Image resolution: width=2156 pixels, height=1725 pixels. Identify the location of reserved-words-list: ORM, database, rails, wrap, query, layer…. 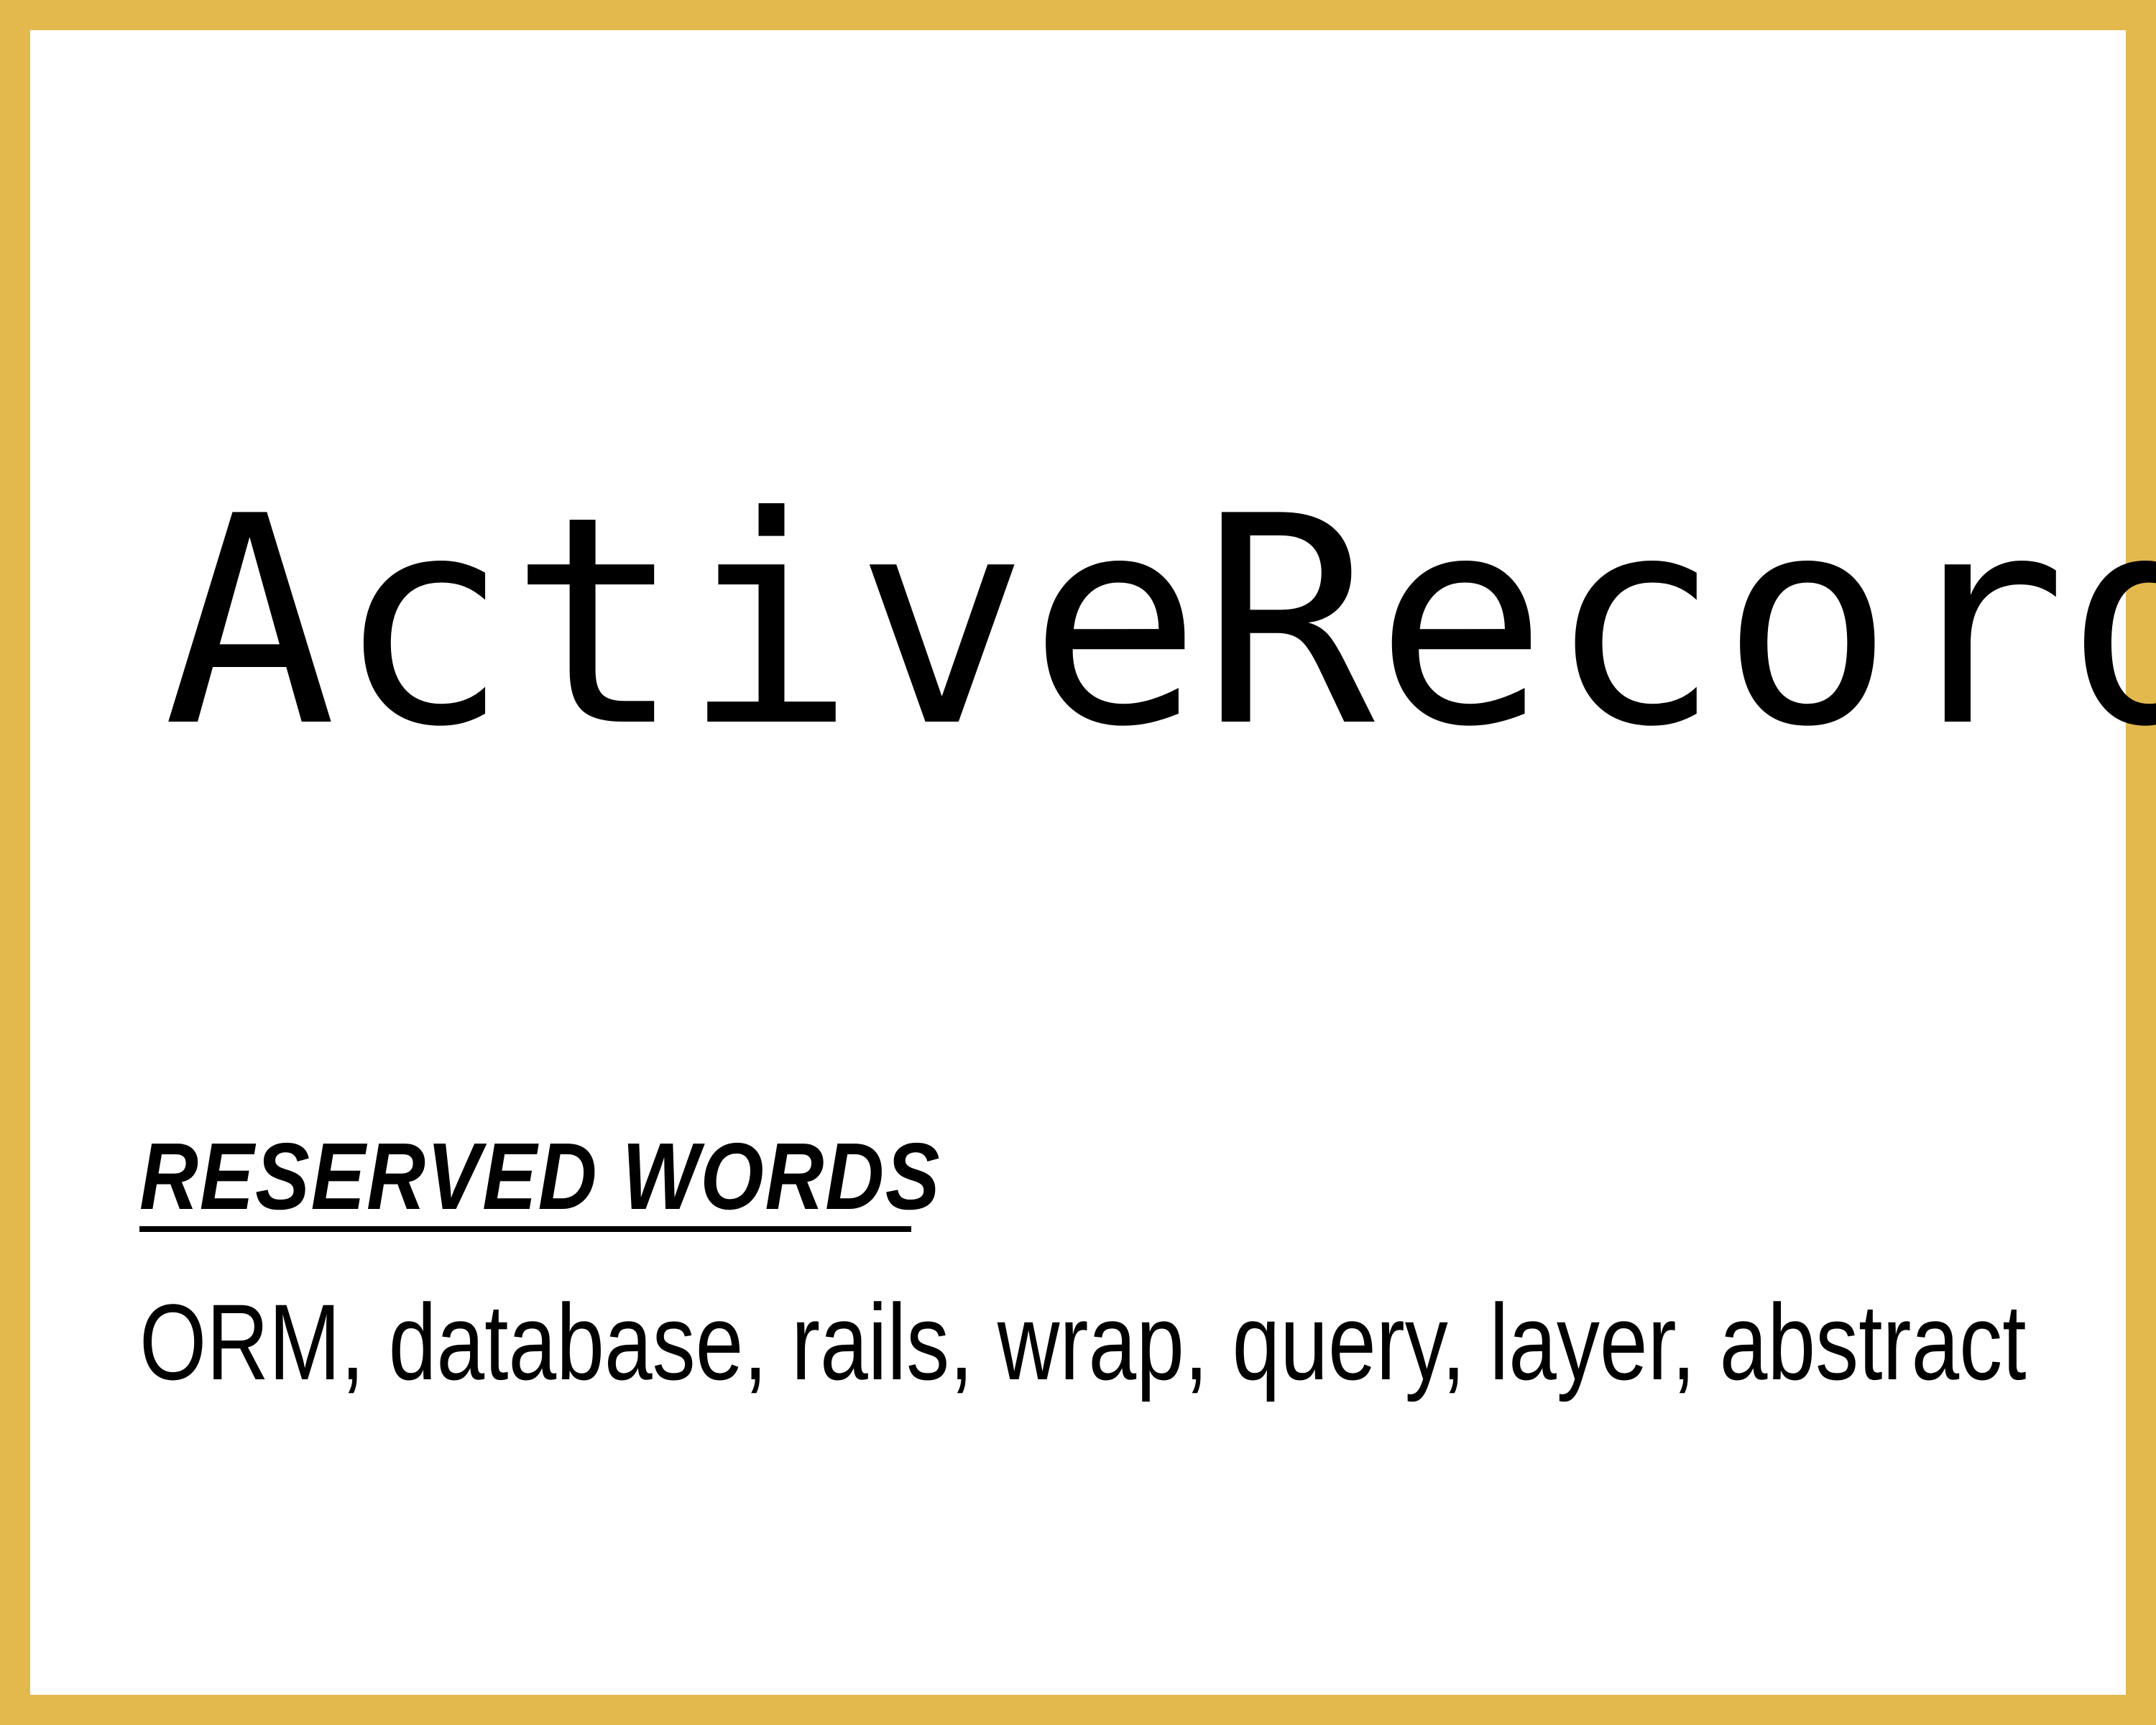
(1083, 1342).